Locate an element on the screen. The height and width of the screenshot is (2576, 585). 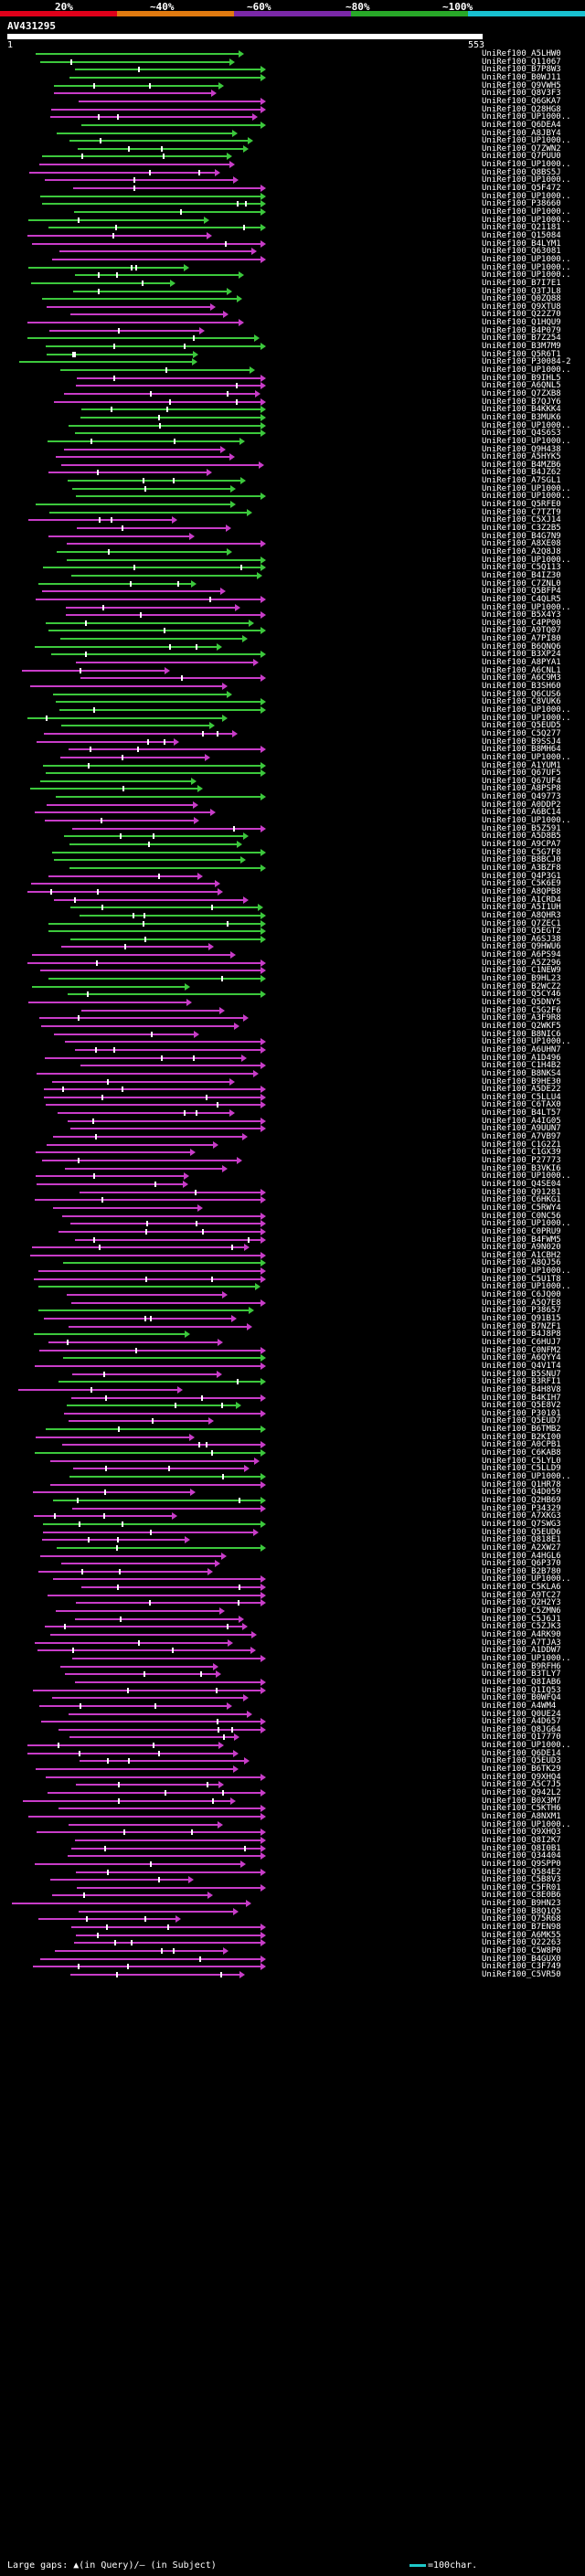
hit-accession-link: UniRef100_A6CNL1 is located at coordinates (521, 670).